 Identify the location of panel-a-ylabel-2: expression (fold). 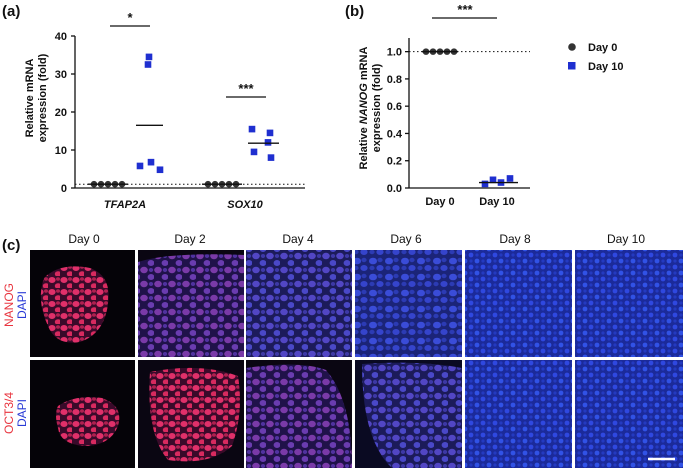
(43, 97).